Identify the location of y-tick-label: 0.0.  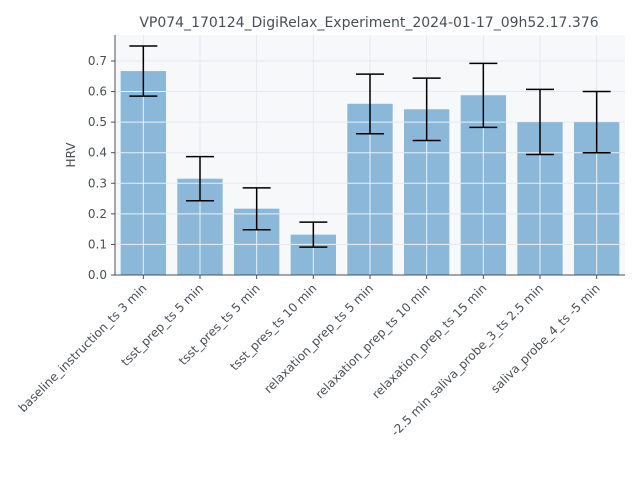
(97, 275).